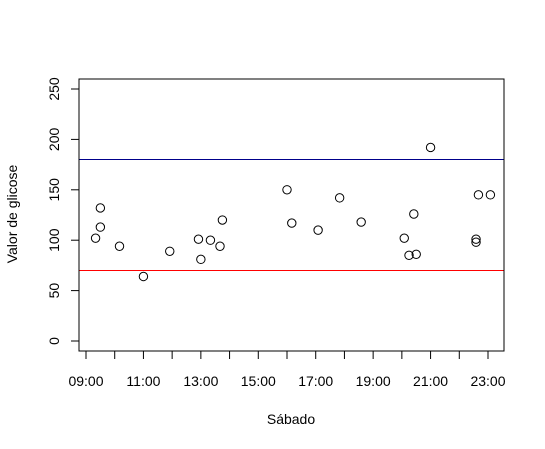 The height and width of the screenshot is (449, 545). What do you see at coordinates (54, 240) in the screenshot?
I see `y-tick-label: 100` at bounding box center [54, 240].